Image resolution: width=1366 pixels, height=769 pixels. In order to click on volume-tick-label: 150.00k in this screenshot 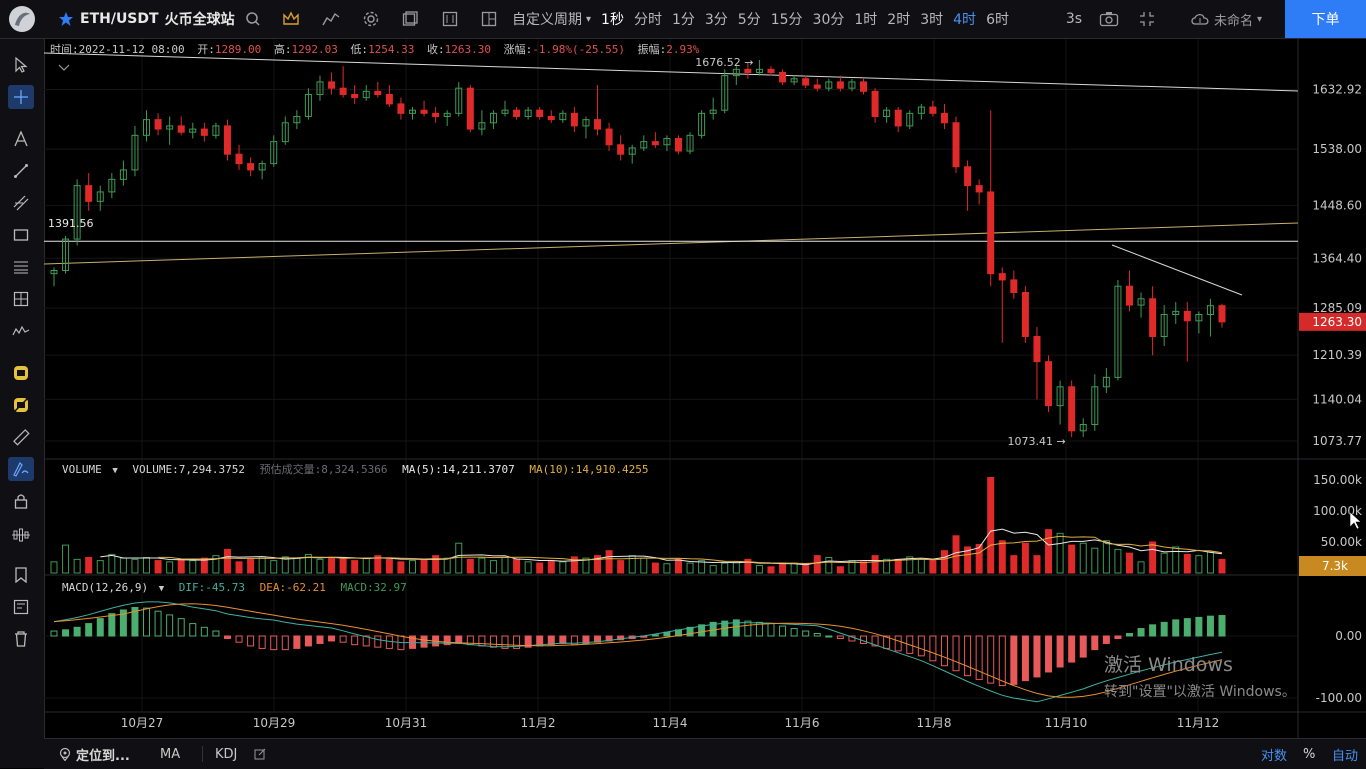, I will do `click(1337, 480)`.